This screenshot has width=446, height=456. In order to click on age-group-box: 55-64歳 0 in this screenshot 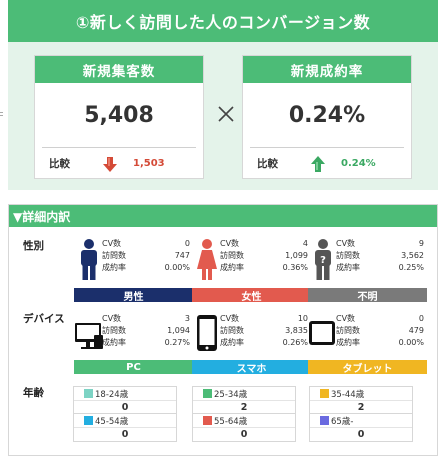, I will do `click(244, 427)`.